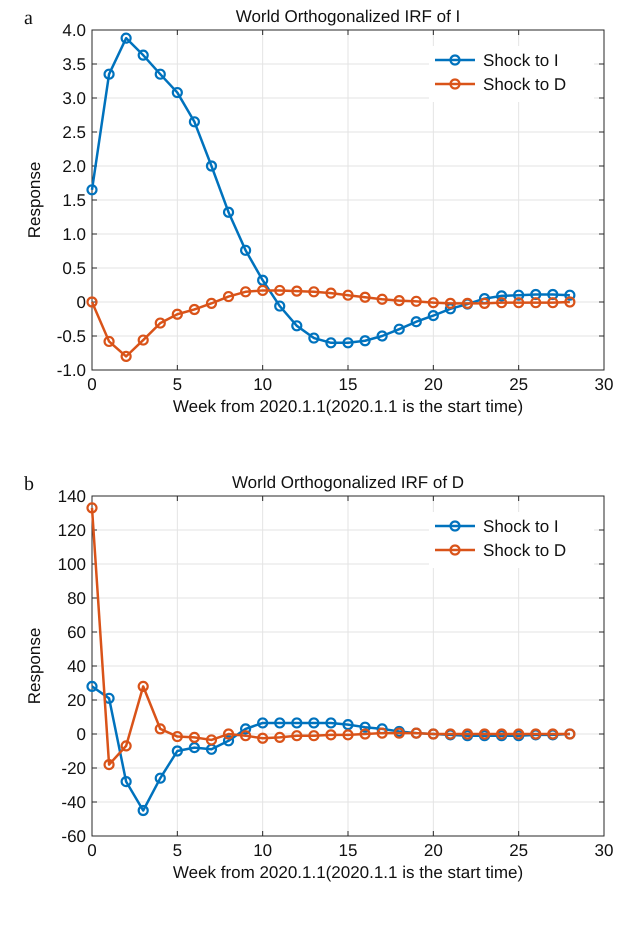 Image resolution: width=625 pixels, height=932 pixels. What do you see at coordinates (74, 132) in the screenshot?
I see `y-tick-label: 2.5` at bounding box center [74, 132].